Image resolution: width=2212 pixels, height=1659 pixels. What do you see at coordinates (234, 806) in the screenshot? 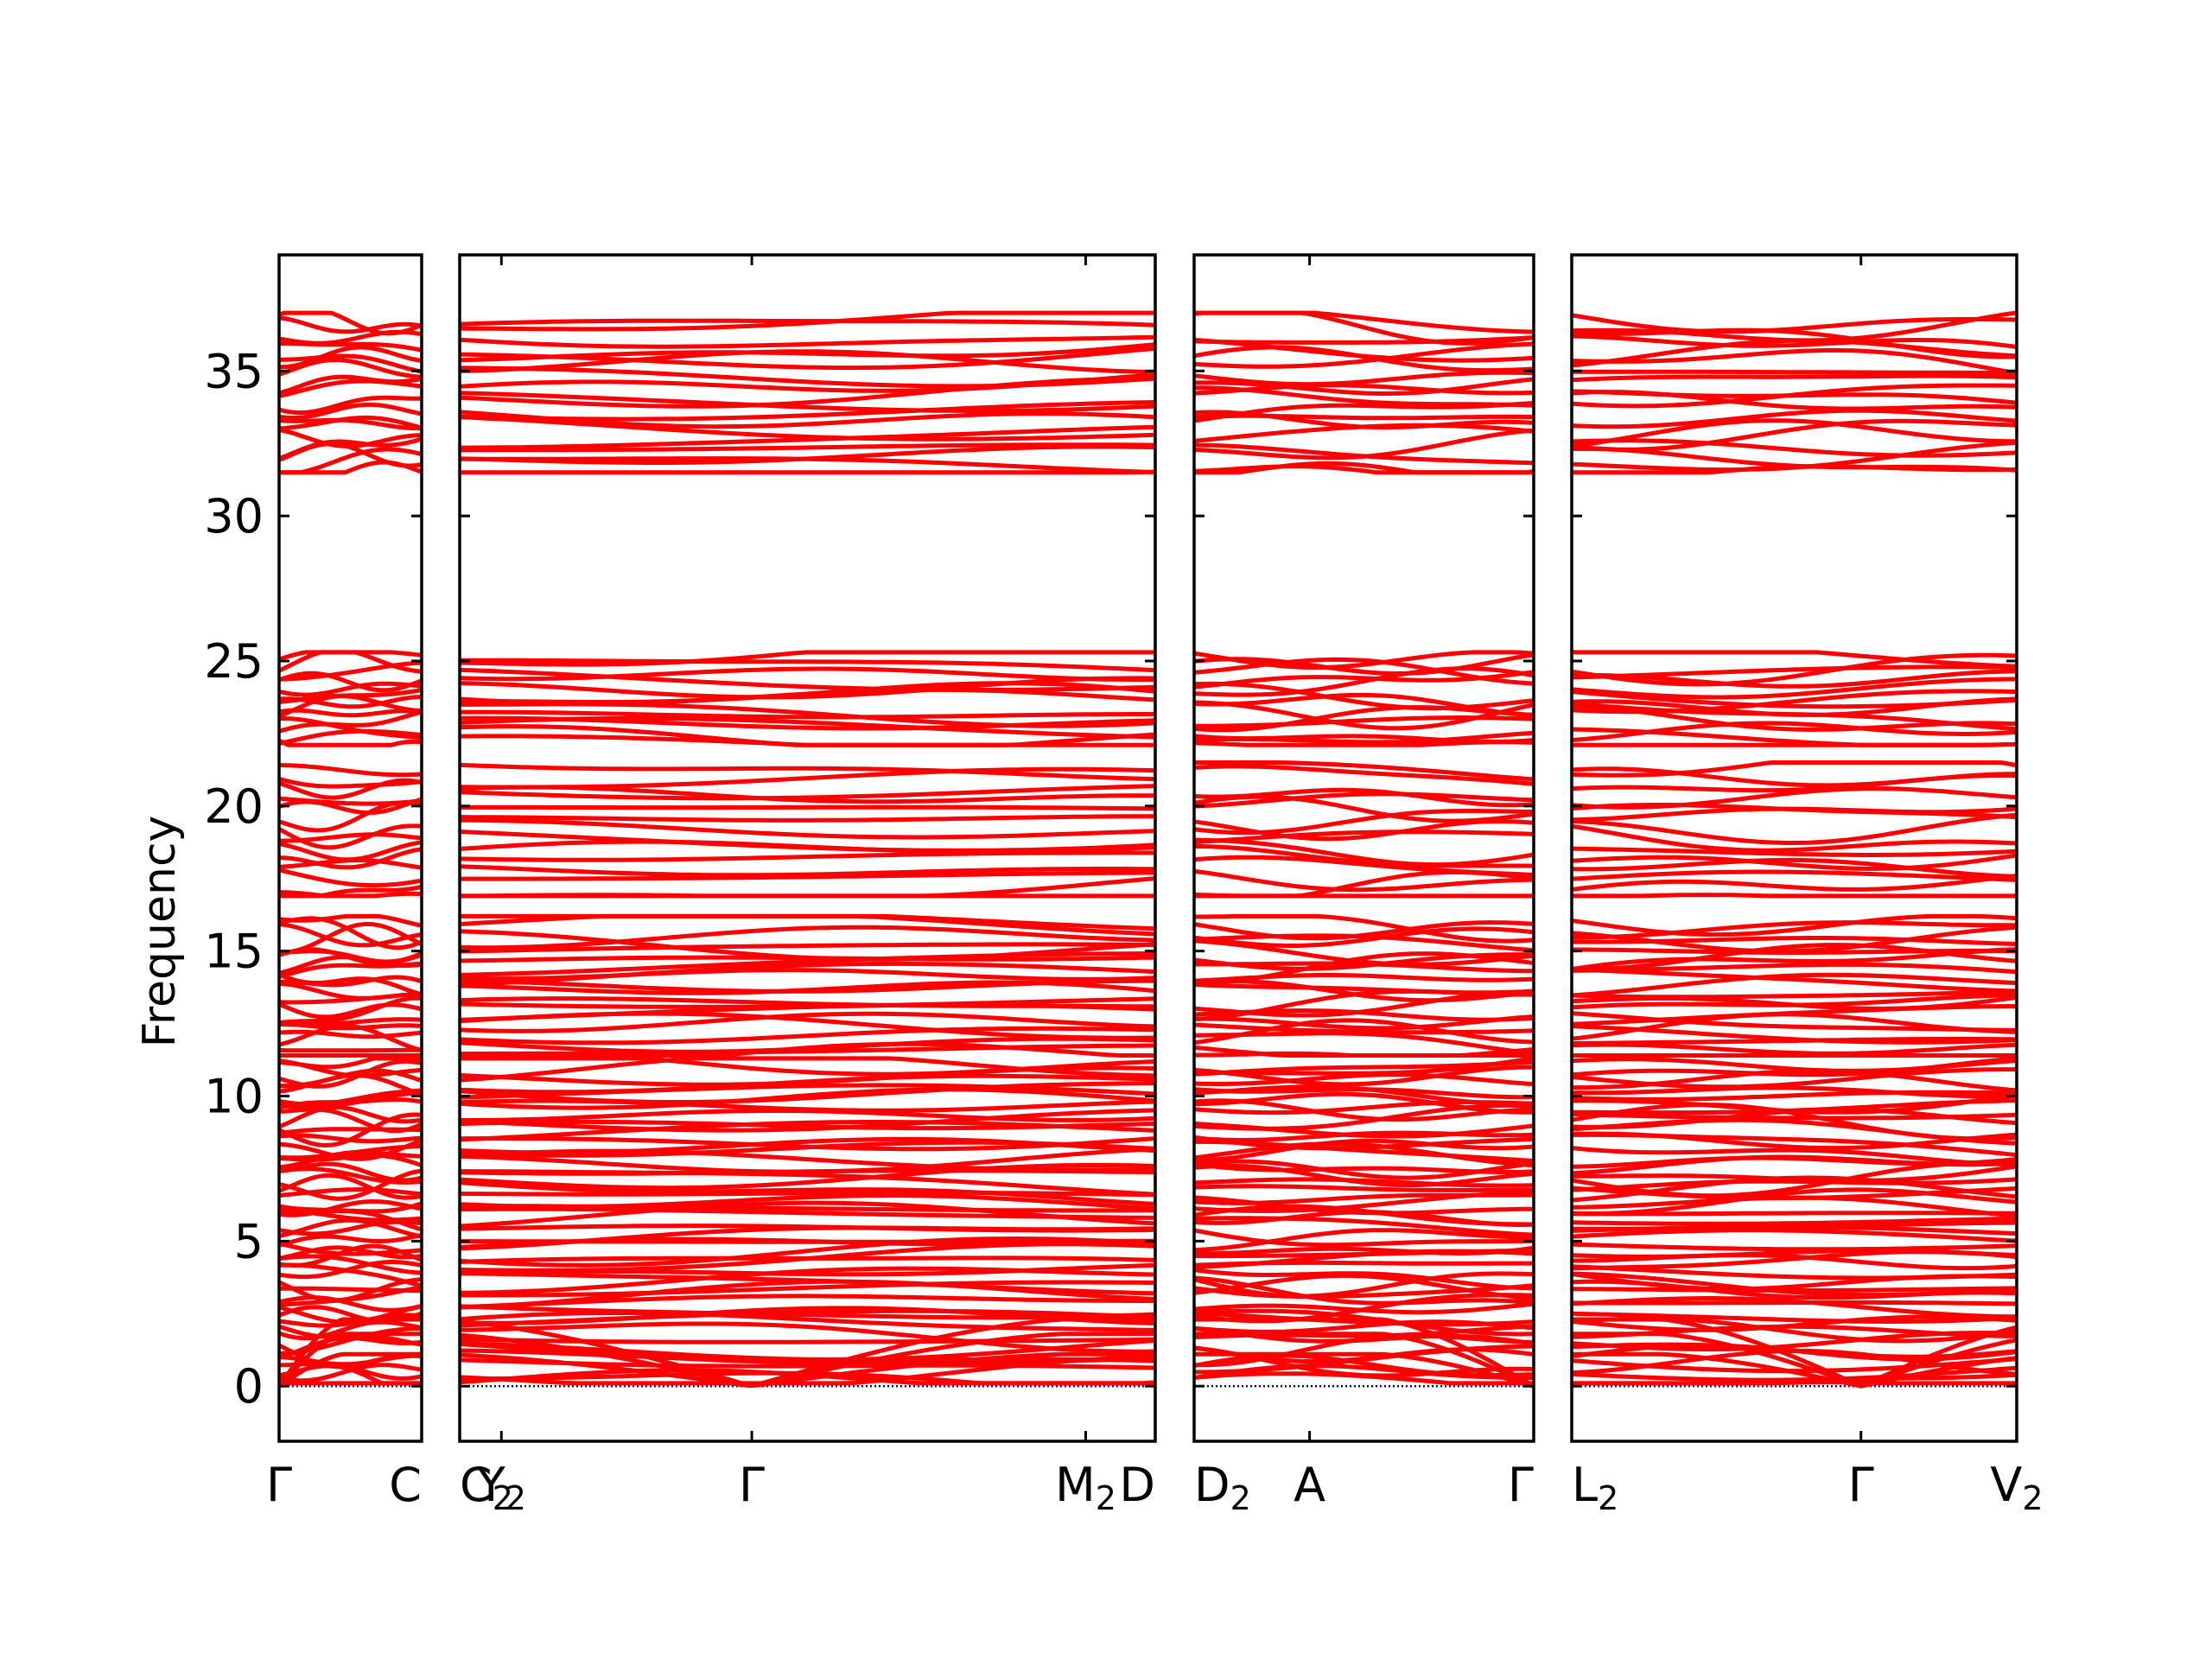
I see `y-tick-label: 20` at bounding box center [234, 806].